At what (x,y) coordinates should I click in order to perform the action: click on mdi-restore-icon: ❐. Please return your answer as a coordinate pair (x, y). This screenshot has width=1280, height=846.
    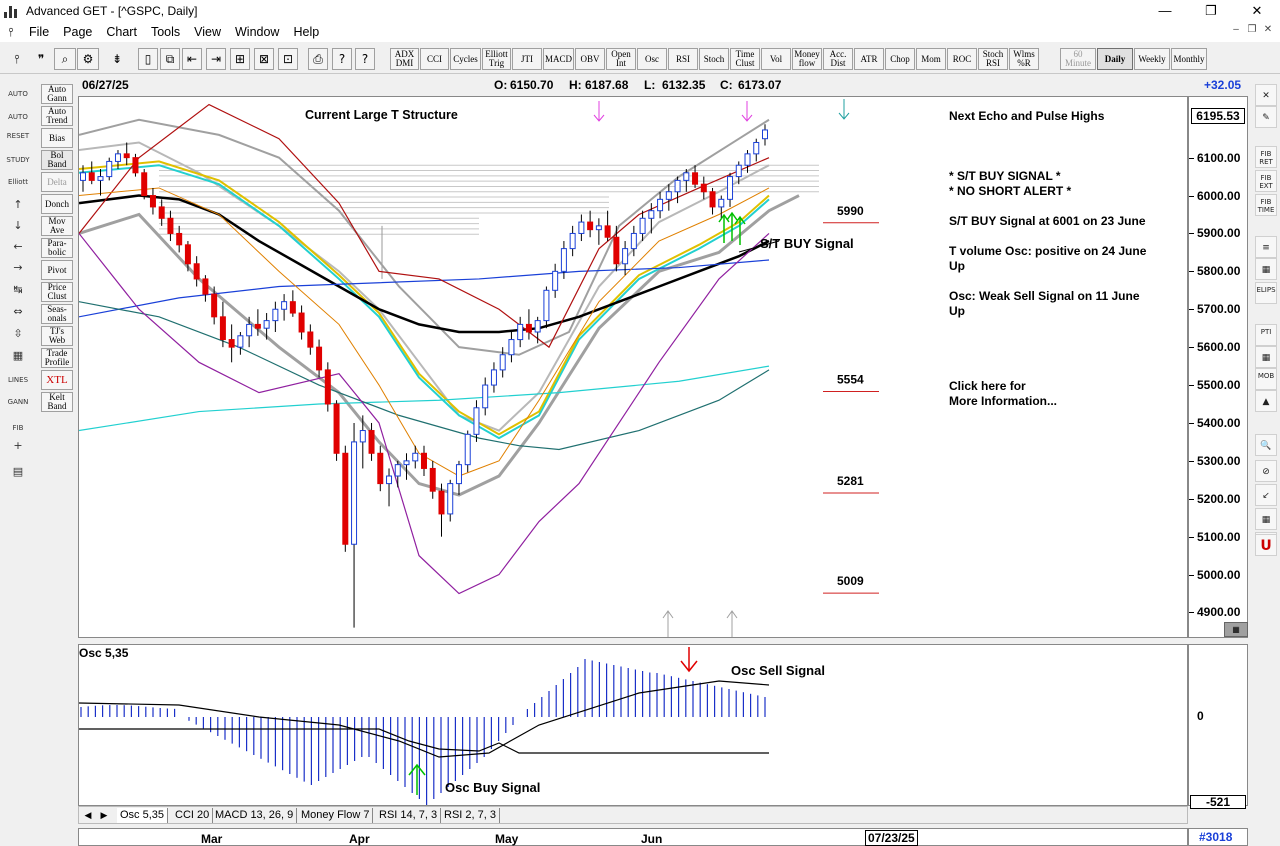
    Looking at the image, I should click on (1252, 29).